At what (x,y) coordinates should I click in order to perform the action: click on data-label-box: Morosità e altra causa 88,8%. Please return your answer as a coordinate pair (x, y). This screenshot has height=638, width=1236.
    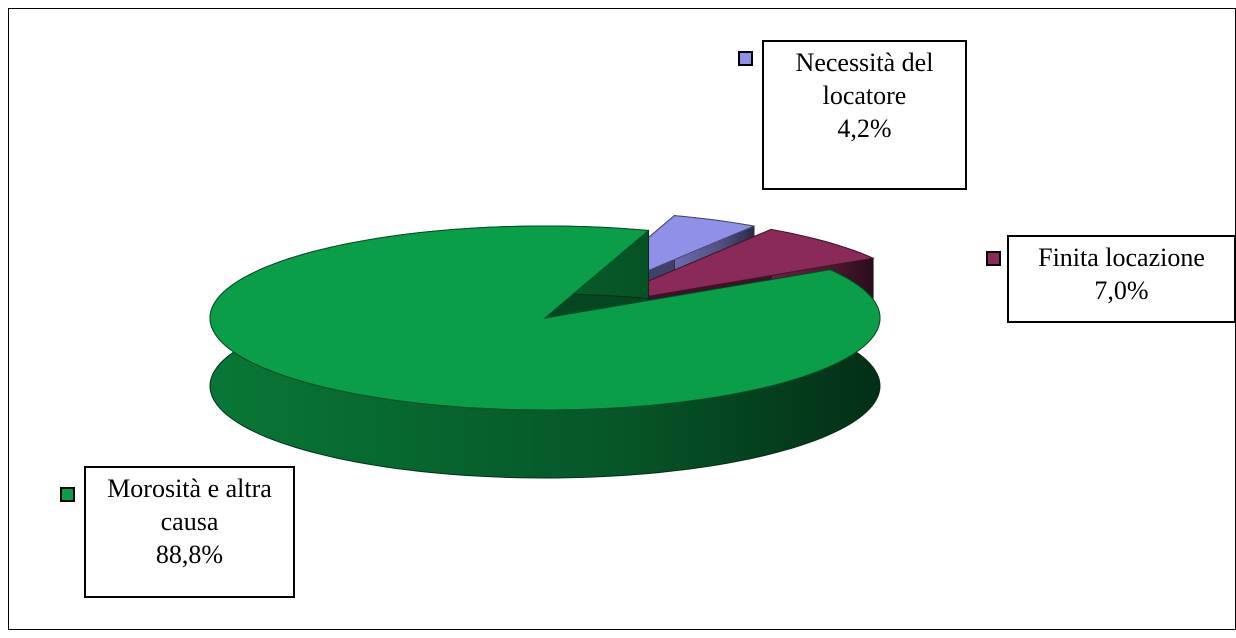
    Looking at the image, I should click on (189, 532).